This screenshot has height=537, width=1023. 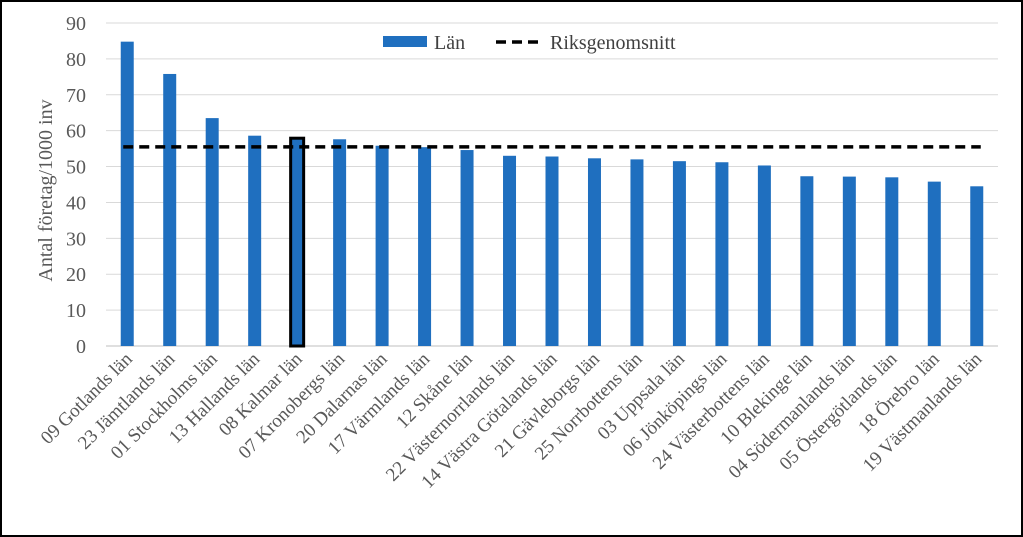 What do you see at coordinates (76, 132) in the screenshot?
I see `y-tick-label: 60` at bounding box center [76, 132].